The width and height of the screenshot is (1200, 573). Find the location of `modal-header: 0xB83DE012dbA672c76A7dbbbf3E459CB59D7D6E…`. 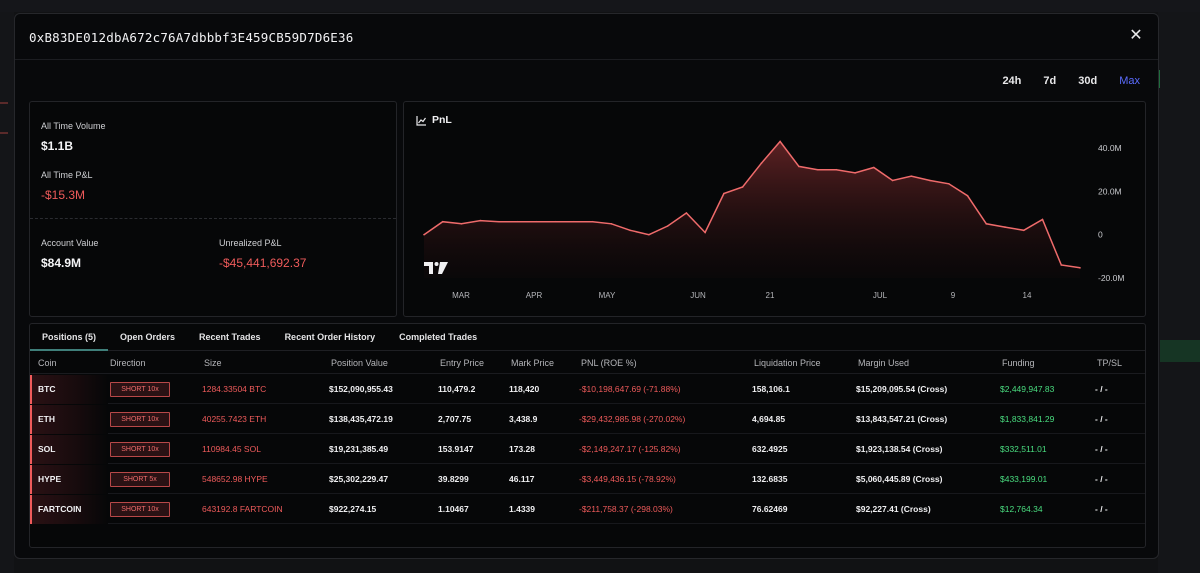

modal-header: 0xB83DE012dbA672c76A7dbbbf3E459CB59D7D6E… is located at coordinates (586, 37).